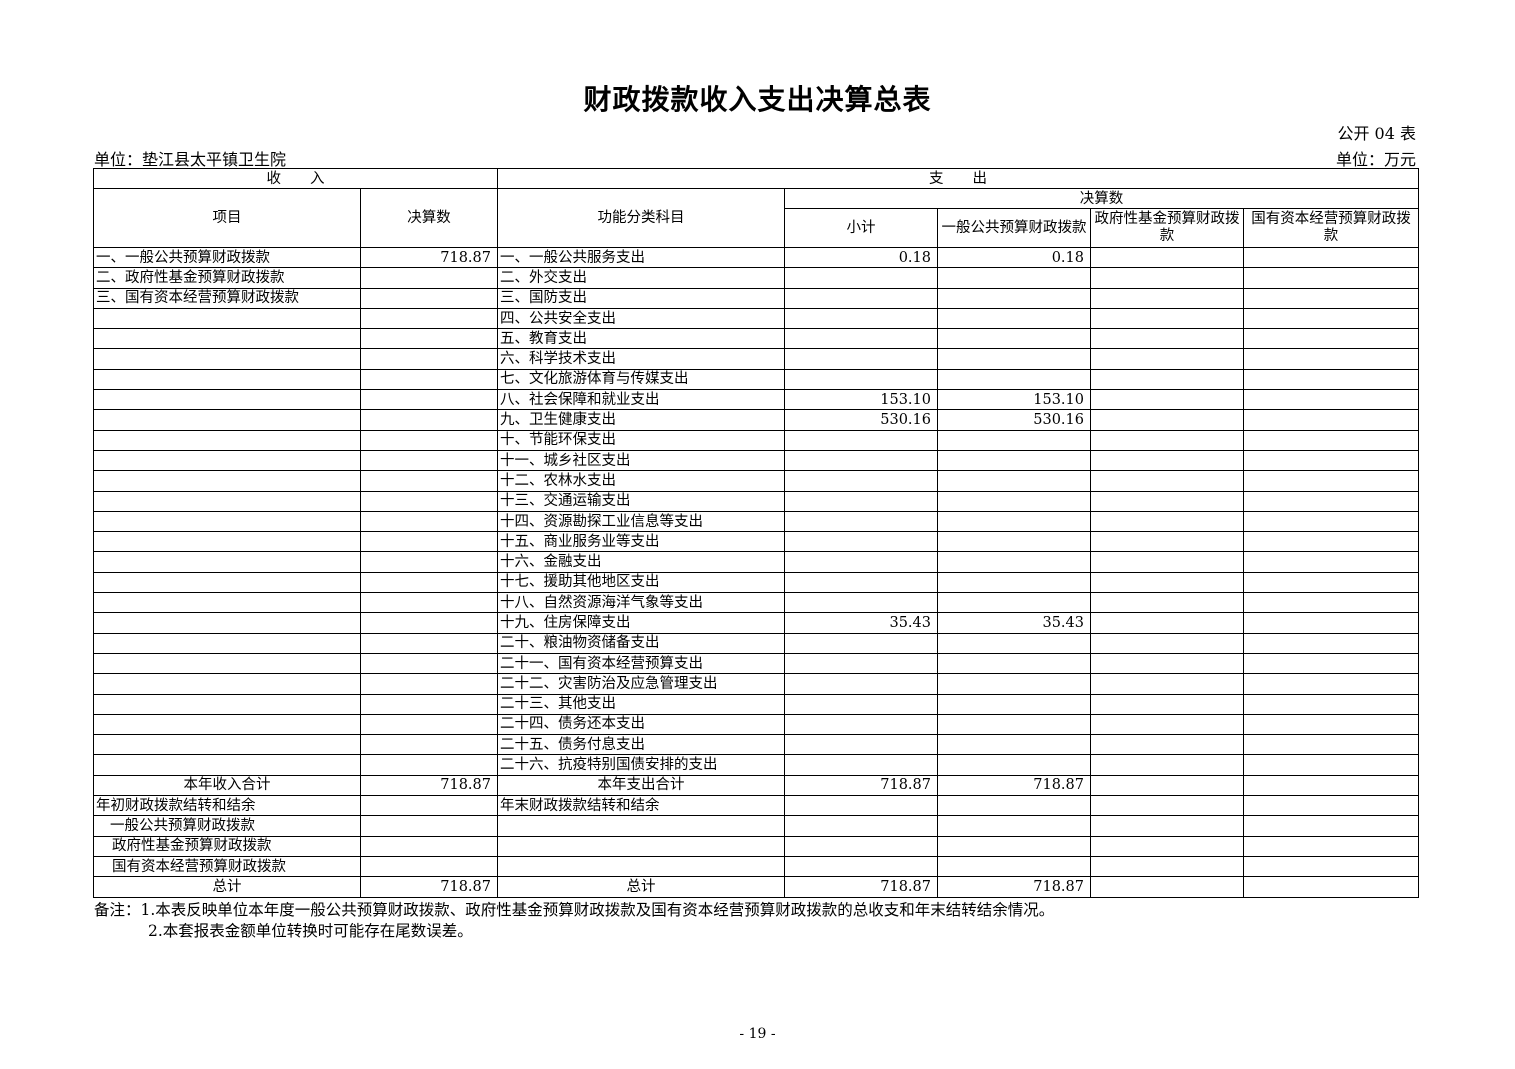 Image resolution: width=1515 pixels, height=1069 pixels. Describe the element at coordinates (641, 643) in the screenshot. I see `expense-function-cell: 二十、粮油物资储备支出` at that location.